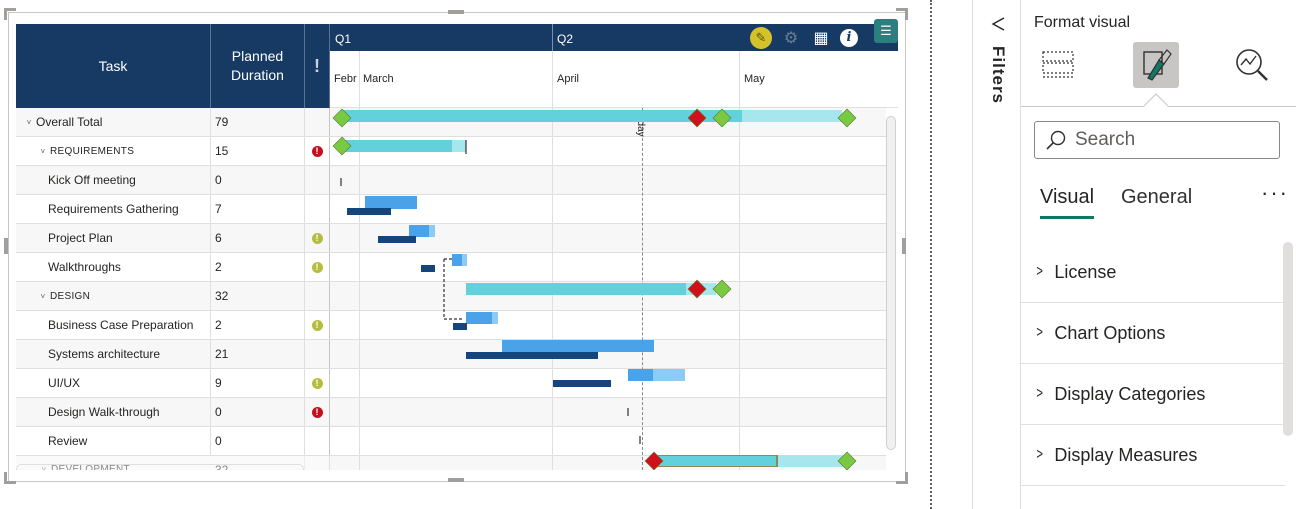 Image resolution: width=1296 pixels, height=509 pixels. I want to click on table-row: Requirements Gathering 7, so click(173, 209).